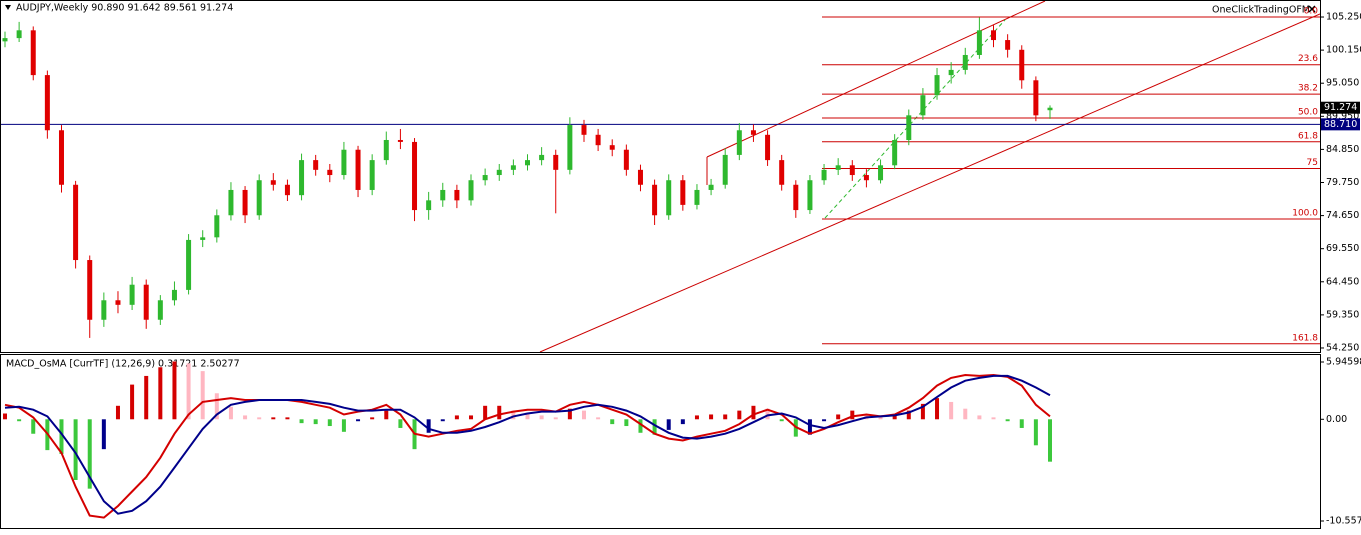  Describe the element at coordinates (1340, 124) in the screenshot. I see `price-tag-label: 88.710` at that location.